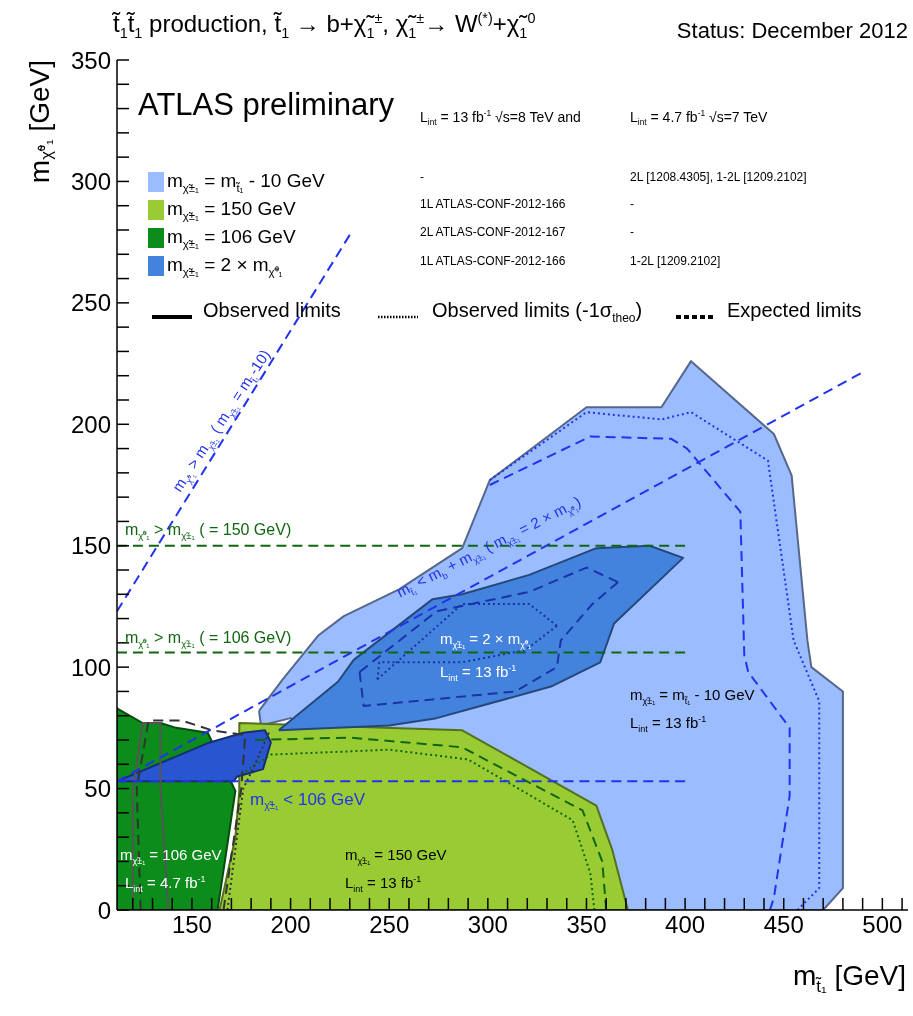  I want to click on chart-subtitle: Status: December 2012, so click(792, 31).